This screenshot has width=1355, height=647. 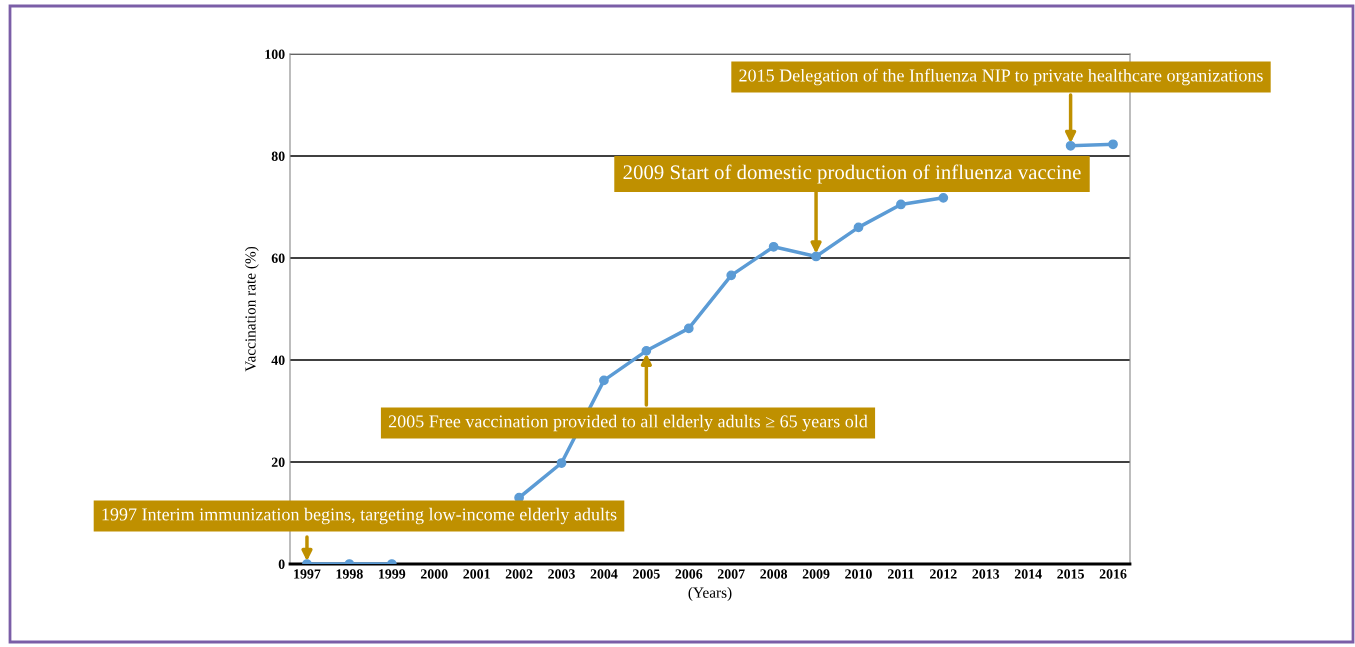 What do you see at coordinates (731, 574) in the screenshot?
I see `x-tick-label: 2007` at bounding box center [731, 574].